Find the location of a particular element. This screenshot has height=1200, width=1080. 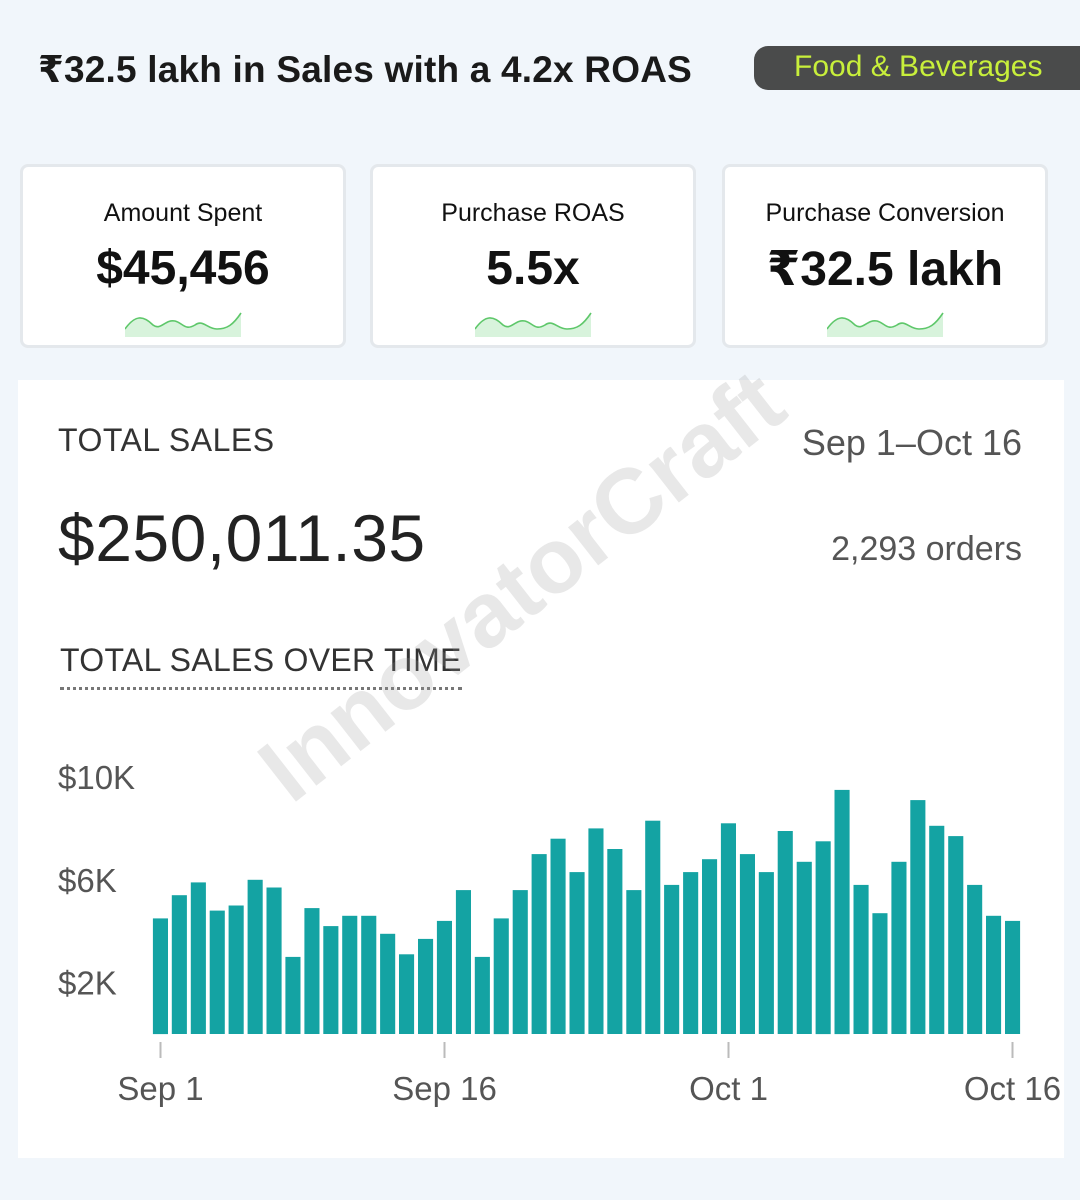

kpi-value: $45,456 is located at coordinates (183, 268).